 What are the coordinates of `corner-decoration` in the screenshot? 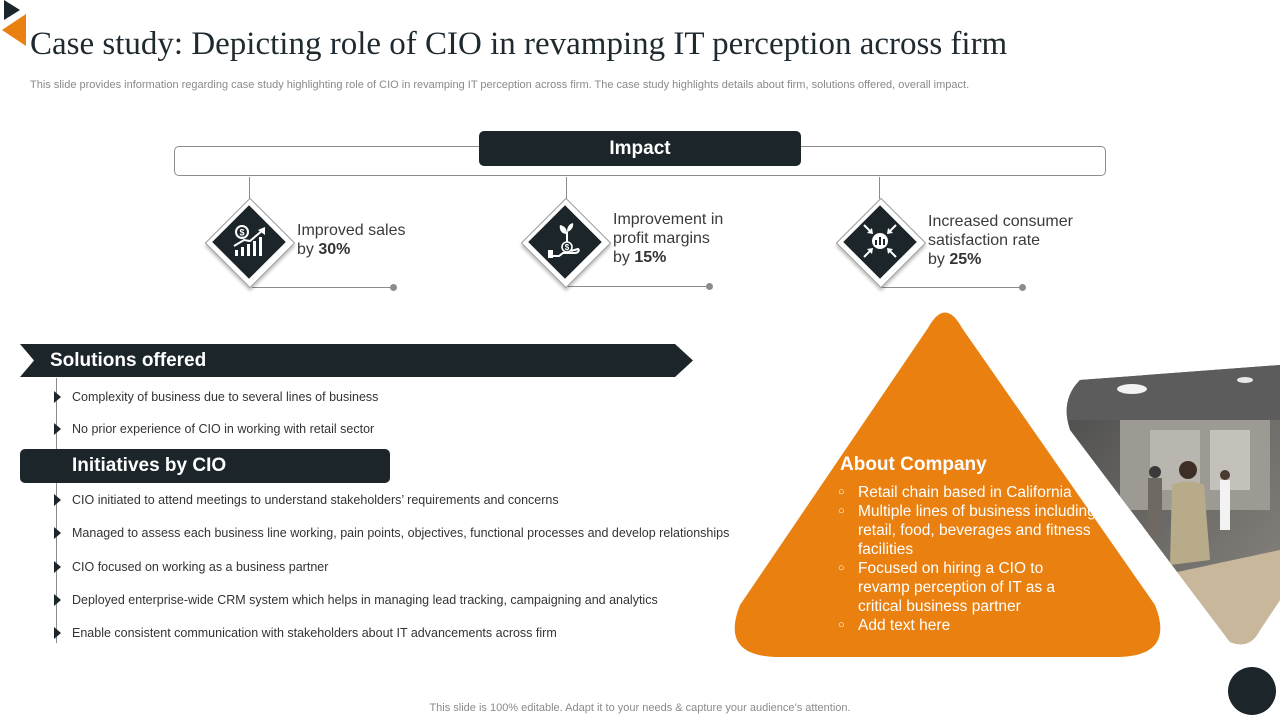 It's located at (14, 23).